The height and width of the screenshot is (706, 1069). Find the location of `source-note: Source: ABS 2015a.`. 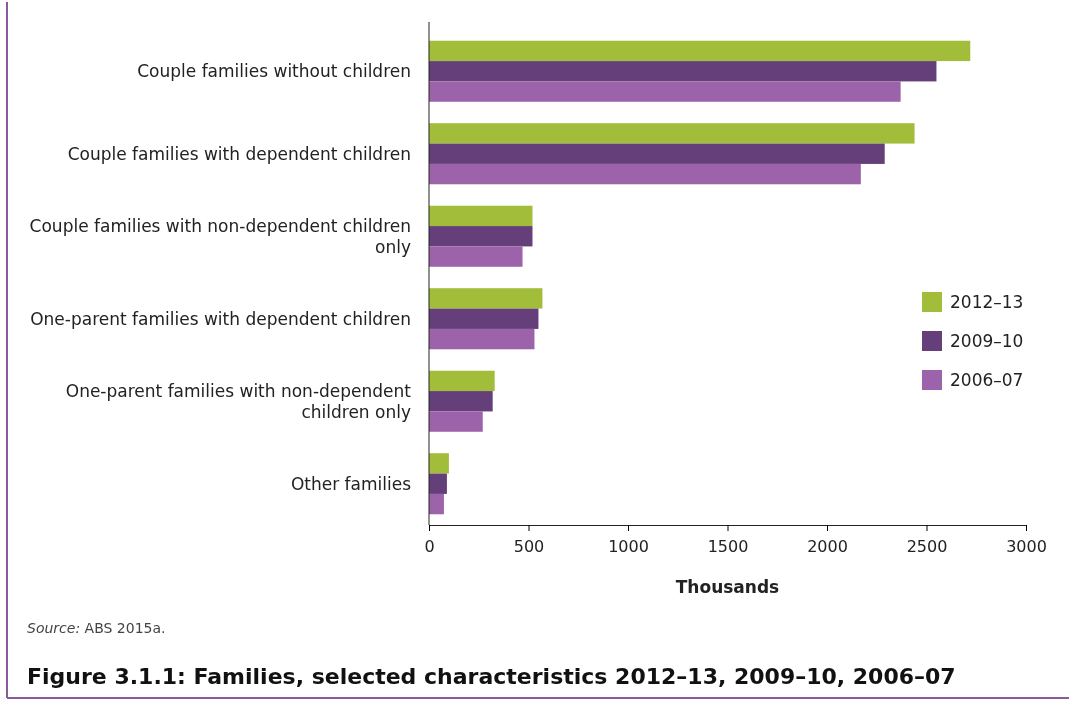

source-note: Source: ABS 2015a. is located at coordinates (96, 628).